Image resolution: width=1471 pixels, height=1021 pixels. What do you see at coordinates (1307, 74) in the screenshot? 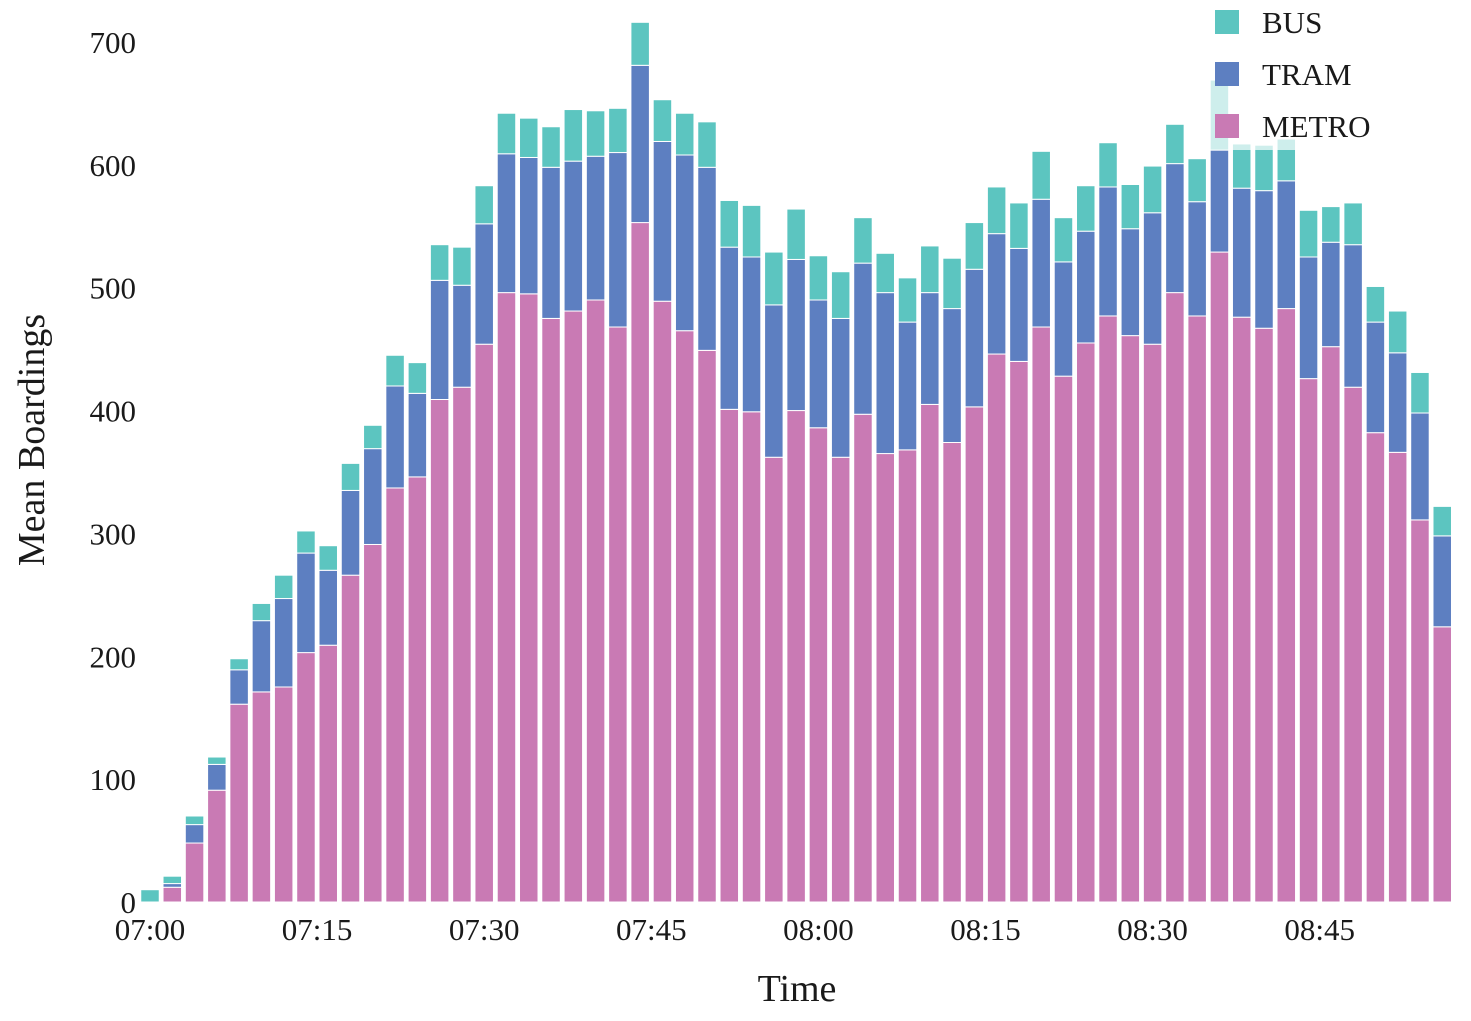
I see `legend-label-tram: TRAM` at bounding box center [1307, 74].